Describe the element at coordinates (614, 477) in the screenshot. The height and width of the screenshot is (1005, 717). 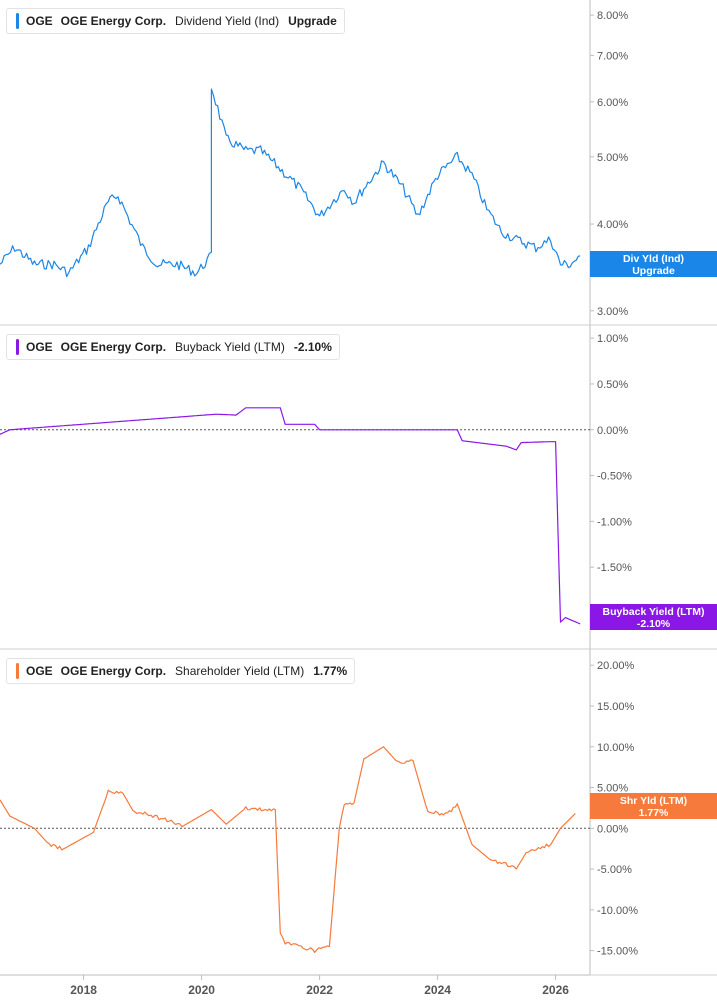
I see `y-tick-label: -0.50%` at that location.